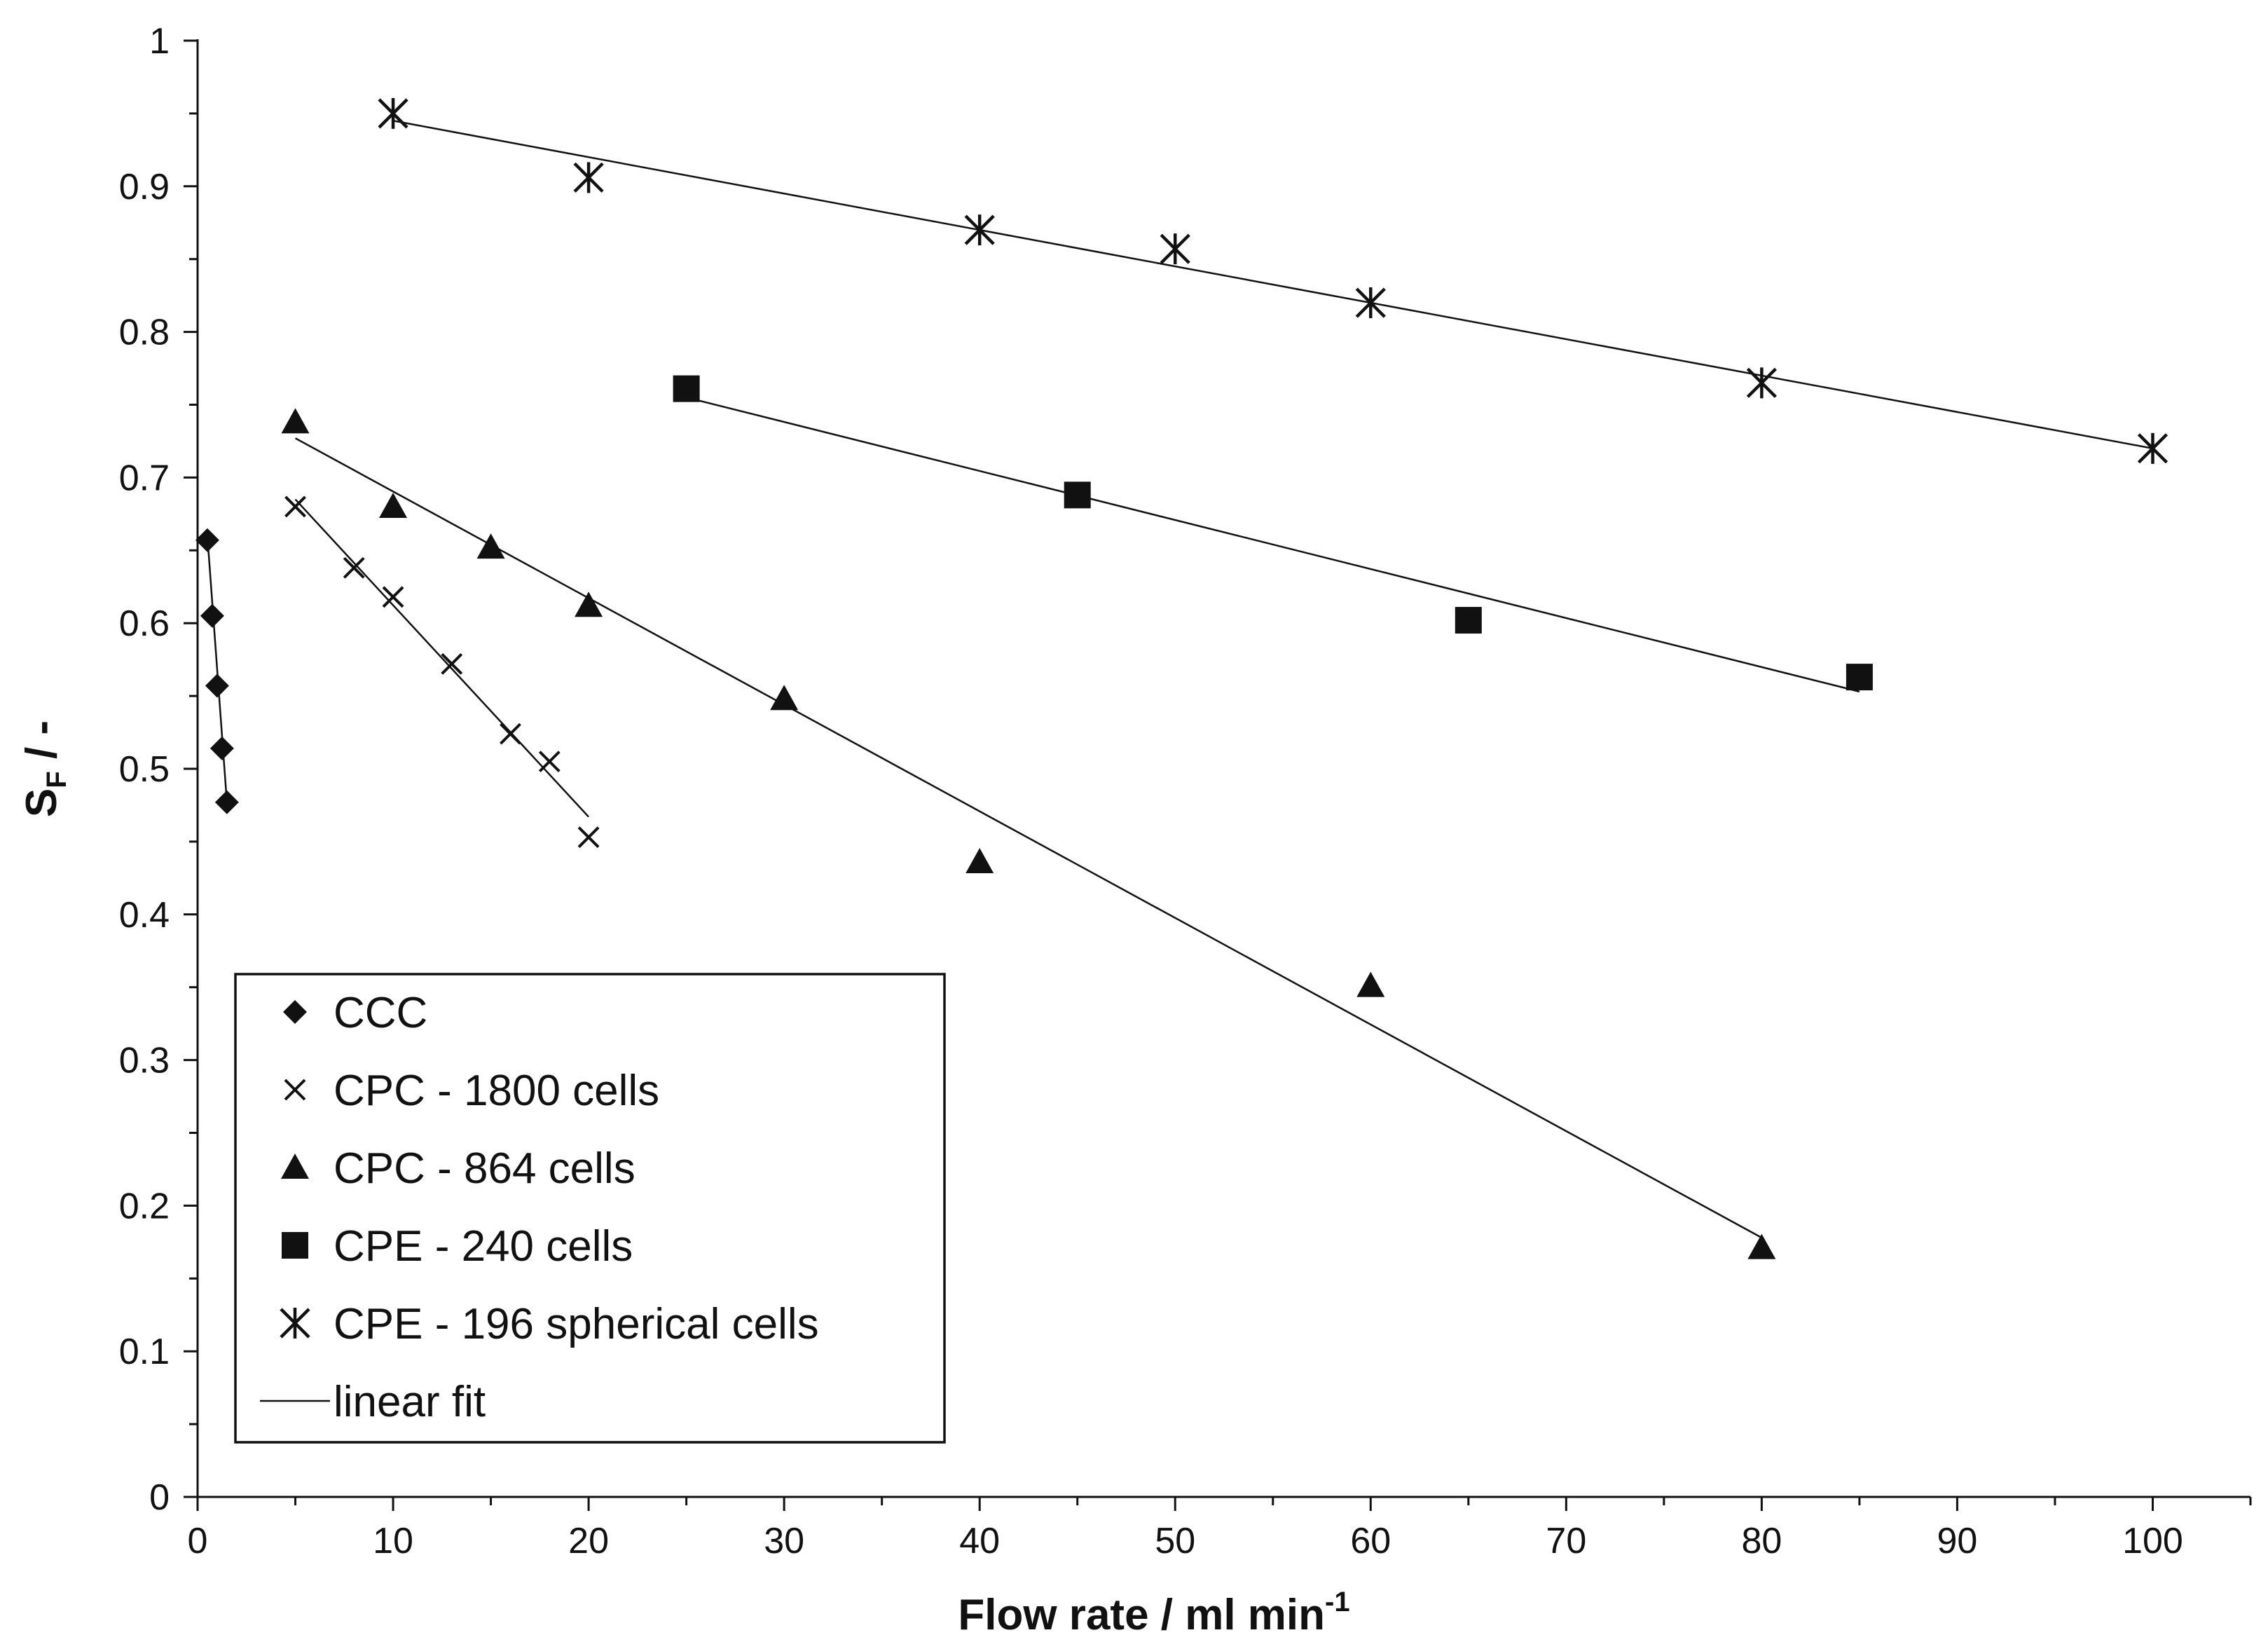  I want to click on legend-label: linear fit, so click(410, 1402).